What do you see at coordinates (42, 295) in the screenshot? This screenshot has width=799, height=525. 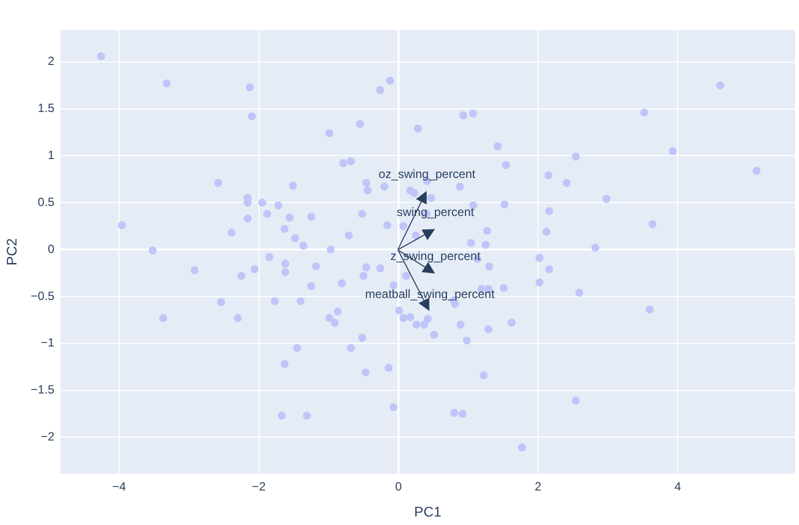 I see `y-tick-label: −0.5` at bounding box center [42, 295].